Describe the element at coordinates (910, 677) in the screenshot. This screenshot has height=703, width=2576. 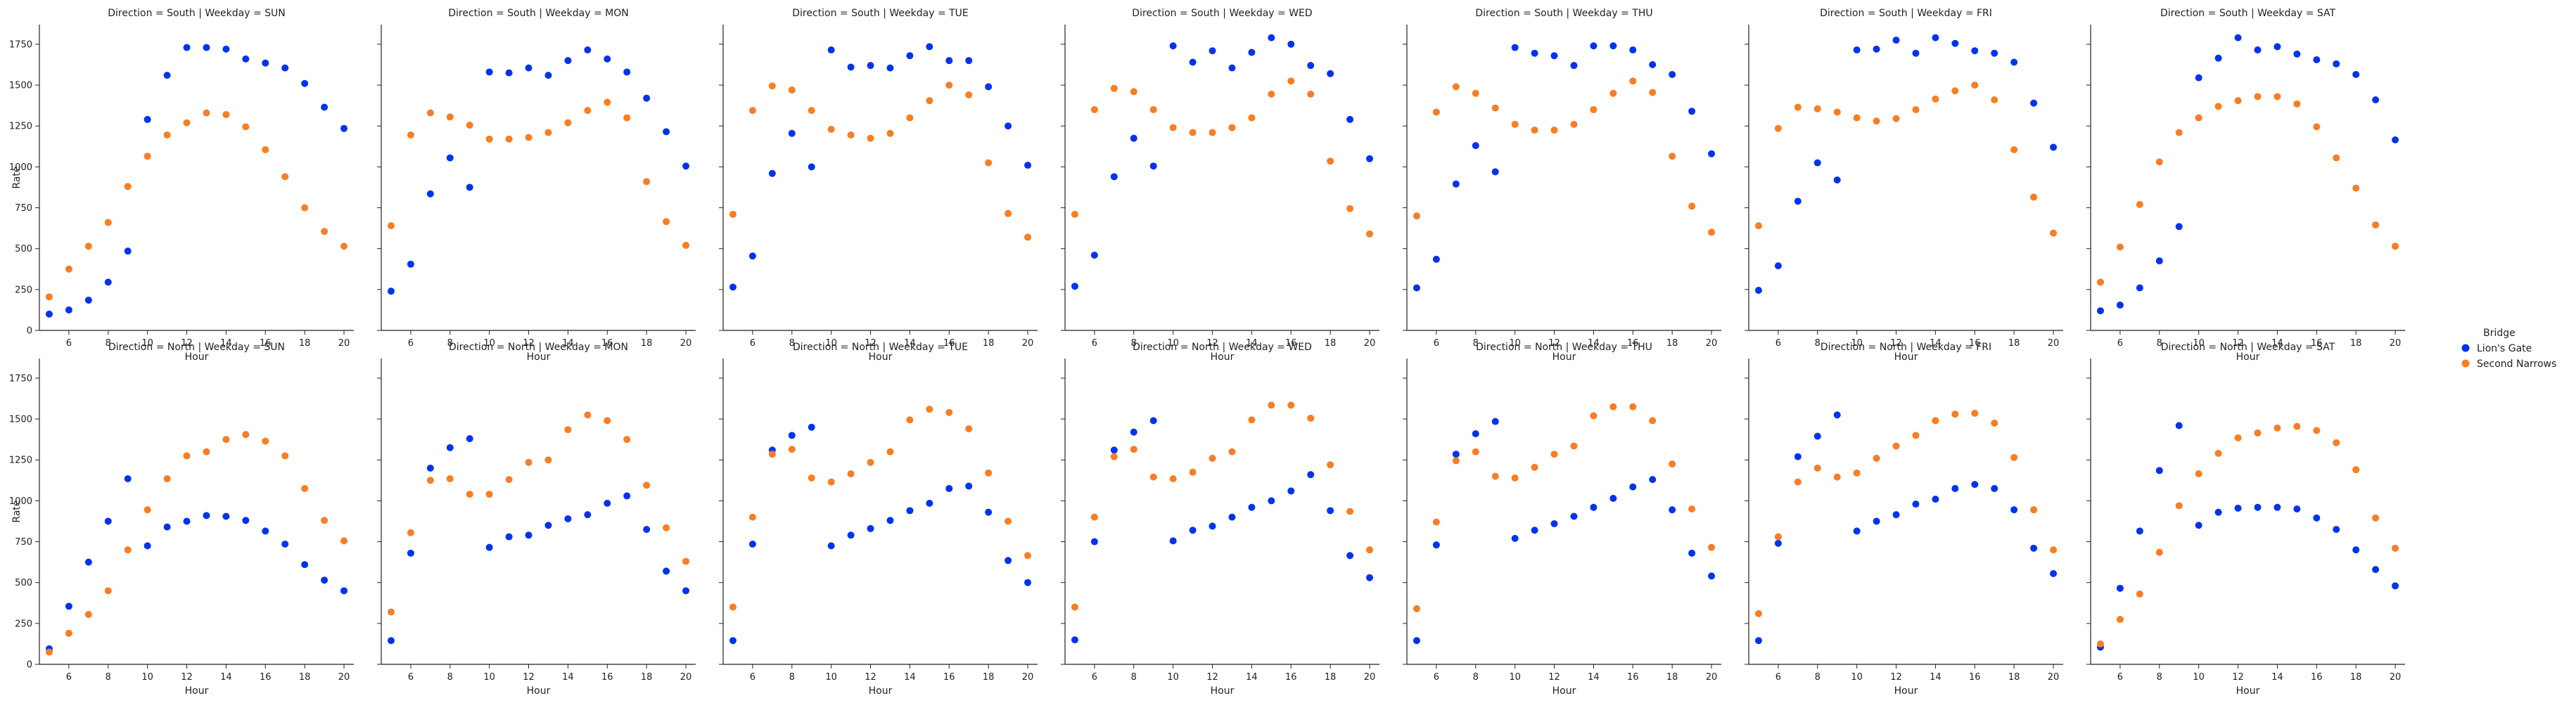
I see `x-tick-label: 14` at that location.